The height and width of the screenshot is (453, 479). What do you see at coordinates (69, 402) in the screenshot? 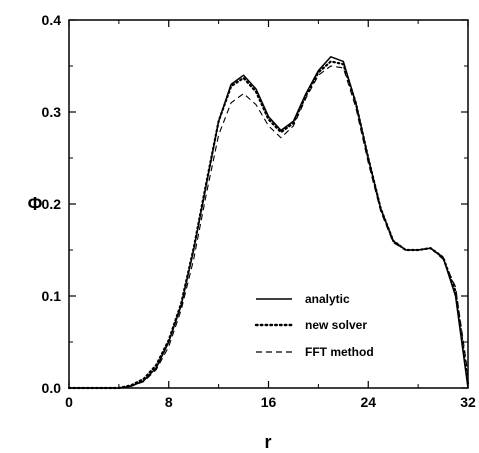
I see `x-tick-label: 0` at bounding box center [69, 402].